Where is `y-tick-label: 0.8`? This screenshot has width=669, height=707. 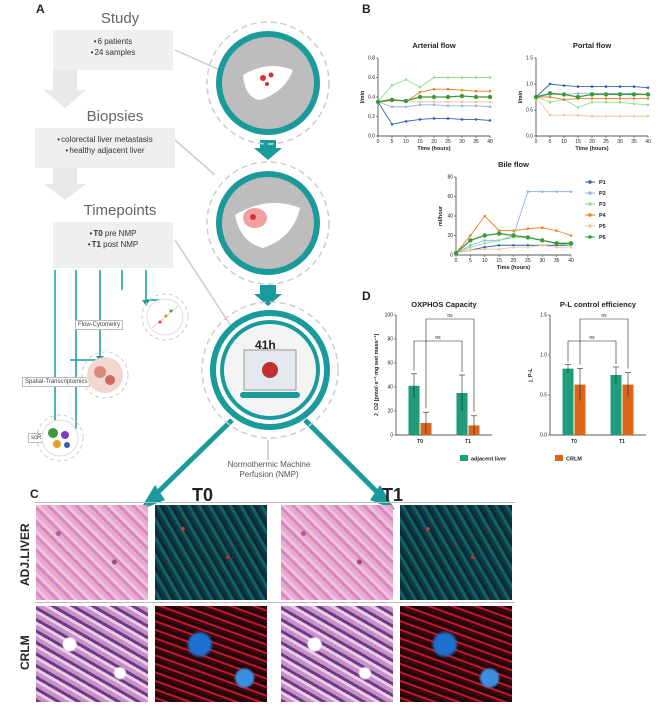
y-tick-label: 0.8 is located at coordinates (371, 59).